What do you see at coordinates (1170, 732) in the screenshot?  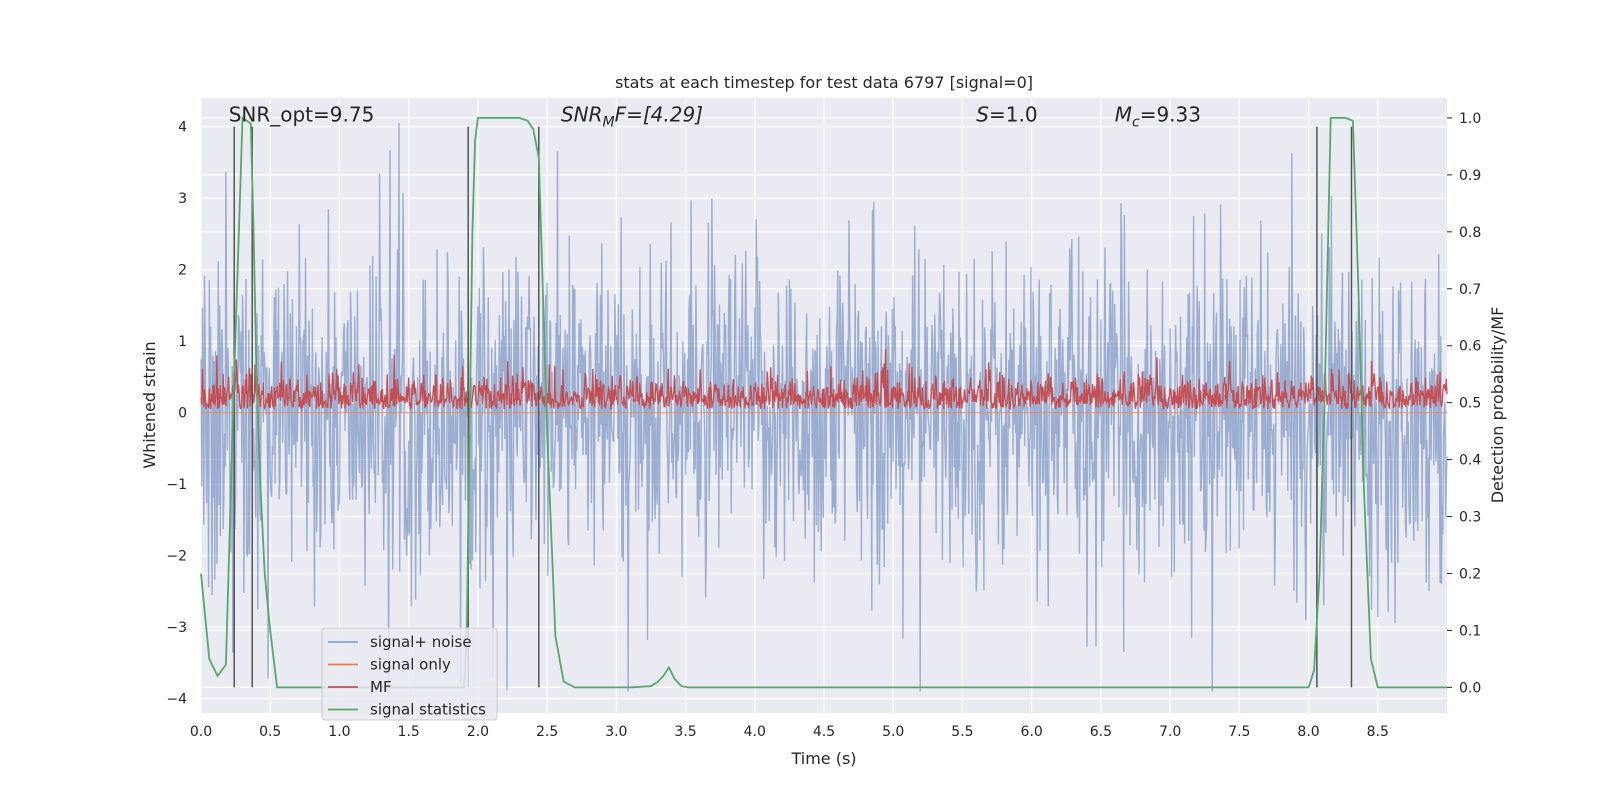 I see `x-tick-label: 7.0` at bounding box center [1170, 732].